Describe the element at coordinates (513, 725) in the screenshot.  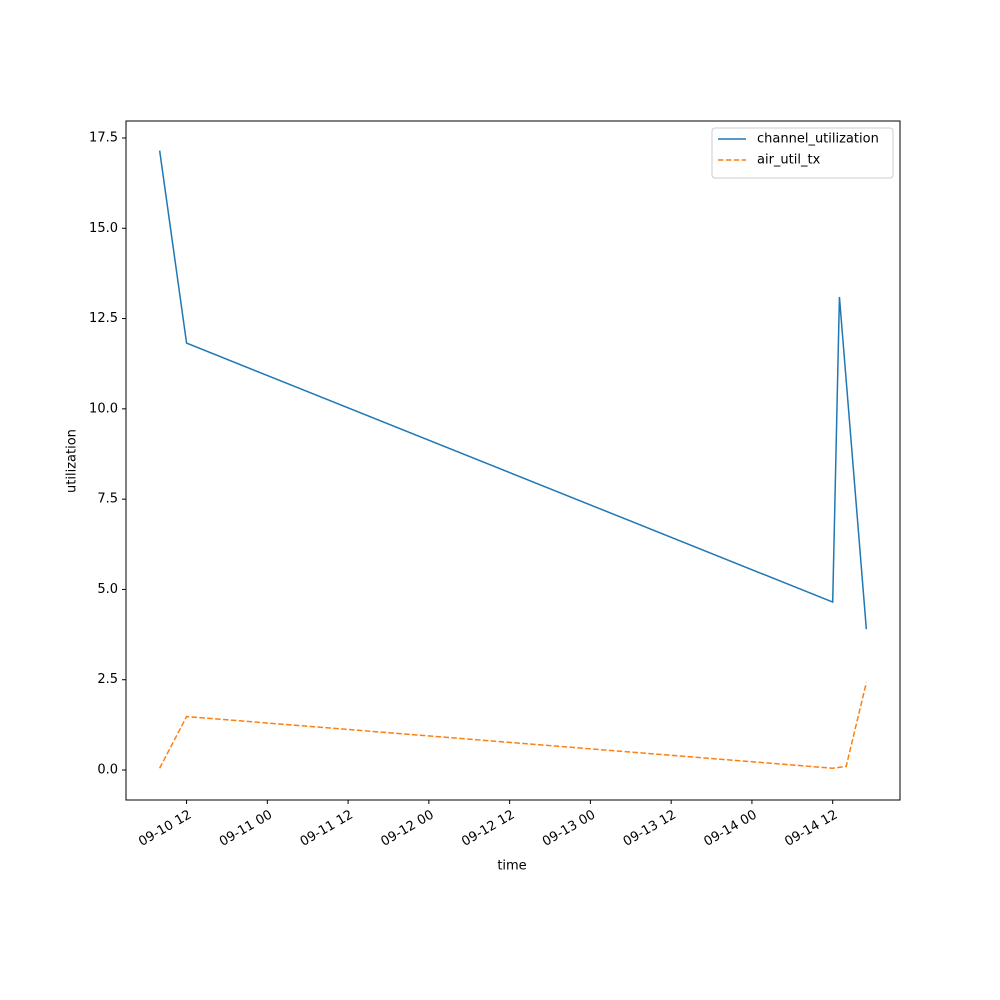
I see `data-line` at that location.